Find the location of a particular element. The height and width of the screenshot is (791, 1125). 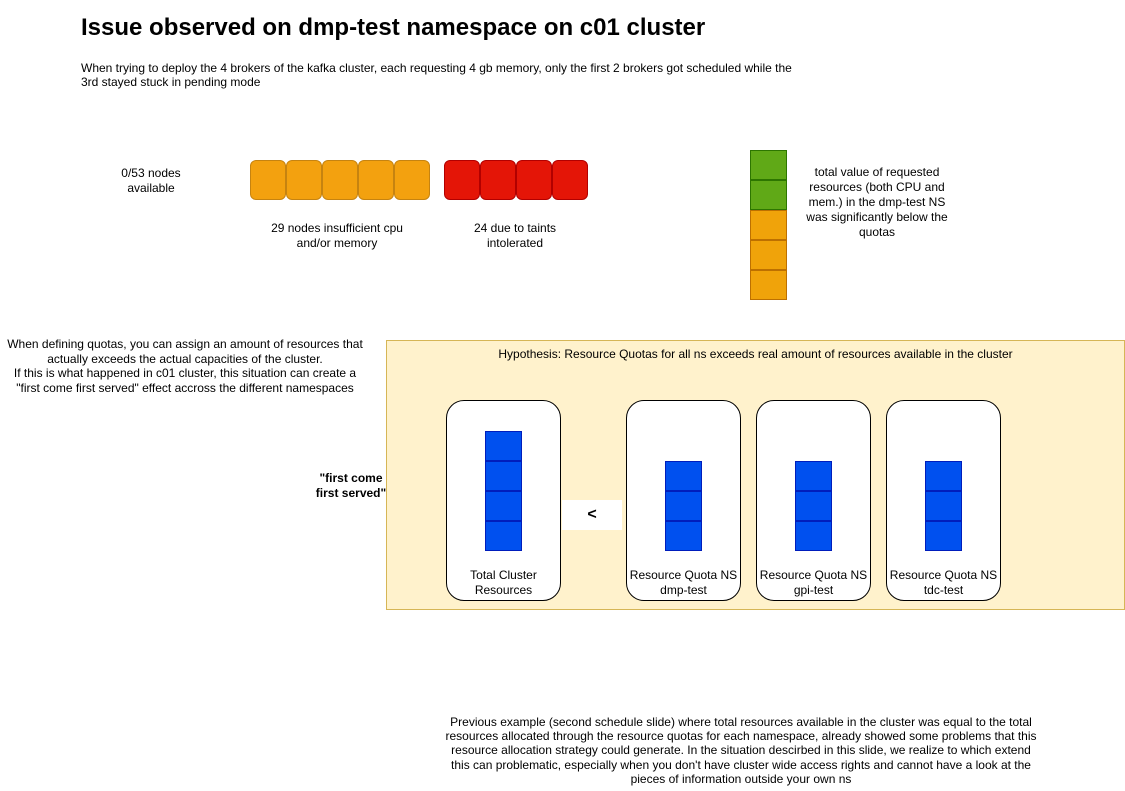

card-label: Resource Quota NS dmp-test is located at coordinates (683, 582).